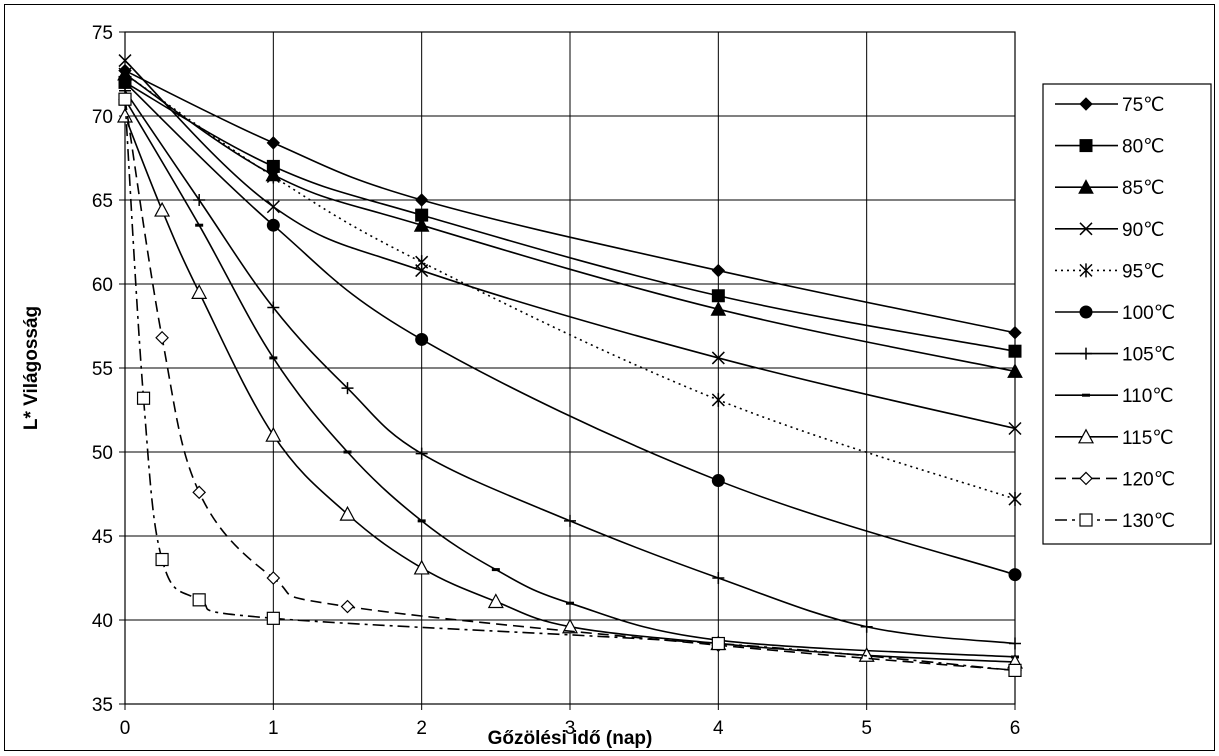 This screenshot has width=1219, height=756. What do you see at coordinates (1109, 188) in the screenshot?
I see `legend-item: 85℃` at bounding box center [1109, 188].